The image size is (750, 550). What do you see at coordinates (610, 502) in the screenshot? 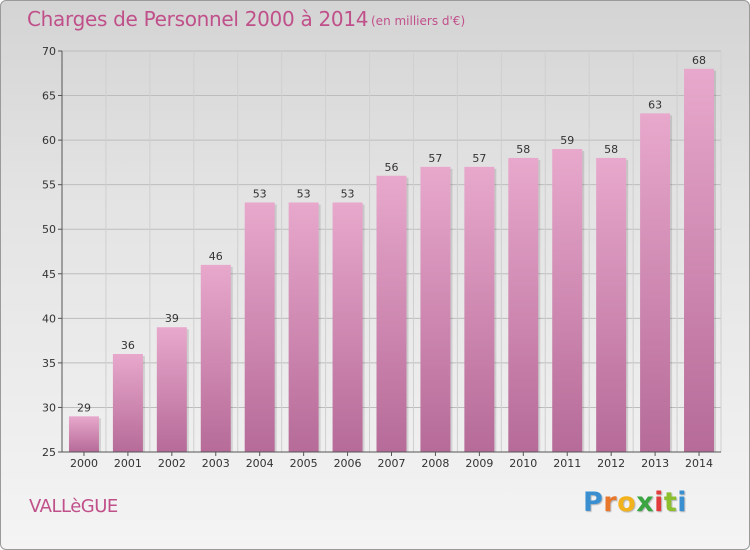
I see `logo-letter: r` at bounding box center [610, 502].